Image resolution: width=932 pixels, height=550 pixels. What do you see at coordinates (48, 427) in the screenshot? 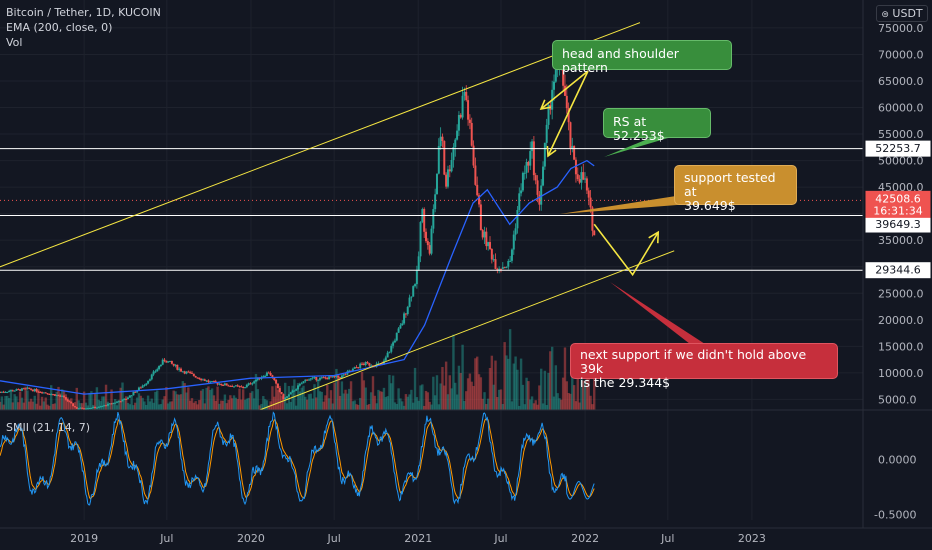
I see `oscillator-legend: SMII (21, 14, 7)` at bounding box center [48, 427].